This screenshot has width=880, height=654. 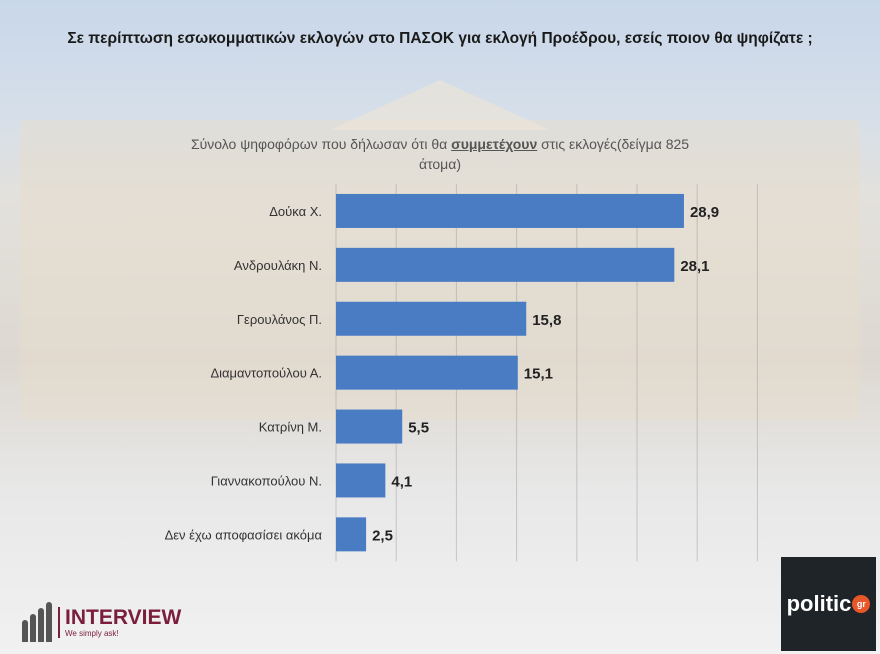 What do you see at coordinates (266, 480) in the screenshot?
I see `category-label: Γιαννακοπούλου Ν.` at bounding box center [266, 480].